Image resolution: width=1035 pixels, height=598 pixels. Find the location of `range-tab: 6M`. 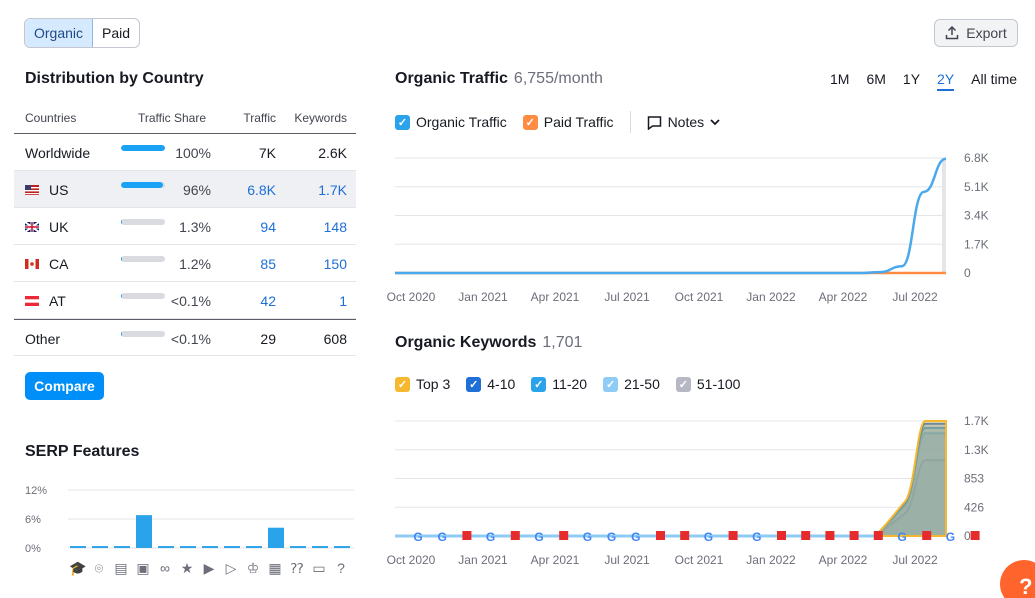

range-tab: 6M is located at coordinates (876, 79).